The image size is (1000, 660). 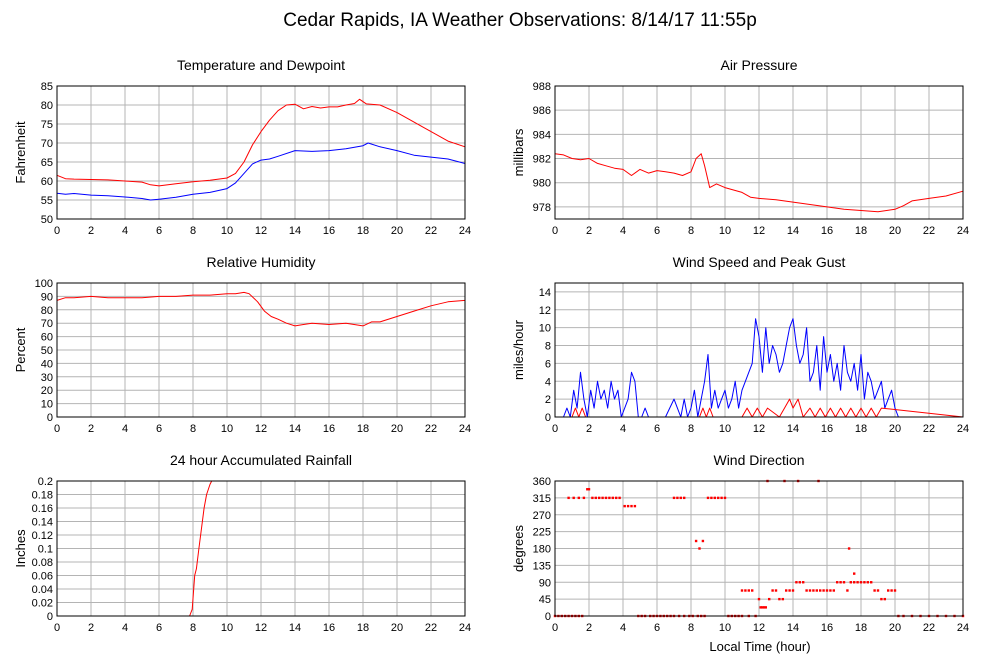 I want to click on pressure-xtick-label: 14, so click(x=793, y=231).